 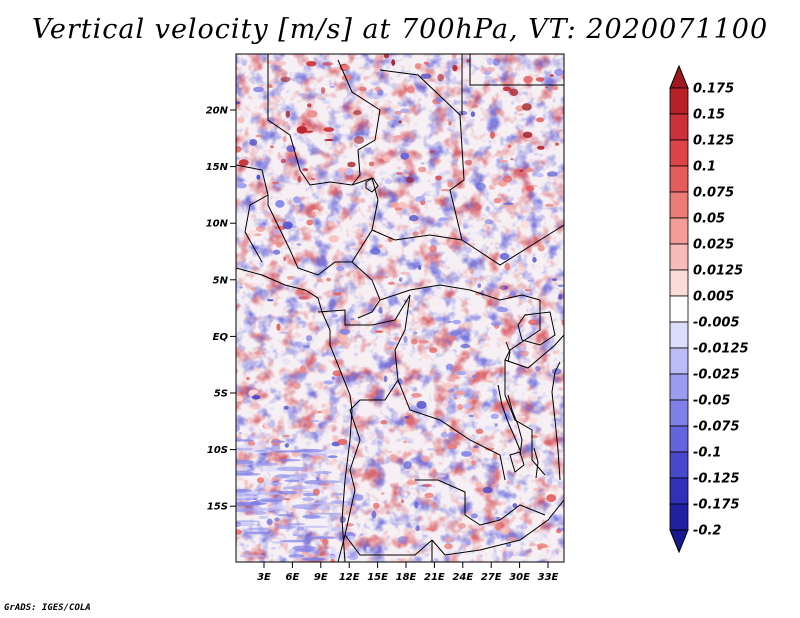 I want to click on lat-tick-label: 20N, so click(x=217, y=111).